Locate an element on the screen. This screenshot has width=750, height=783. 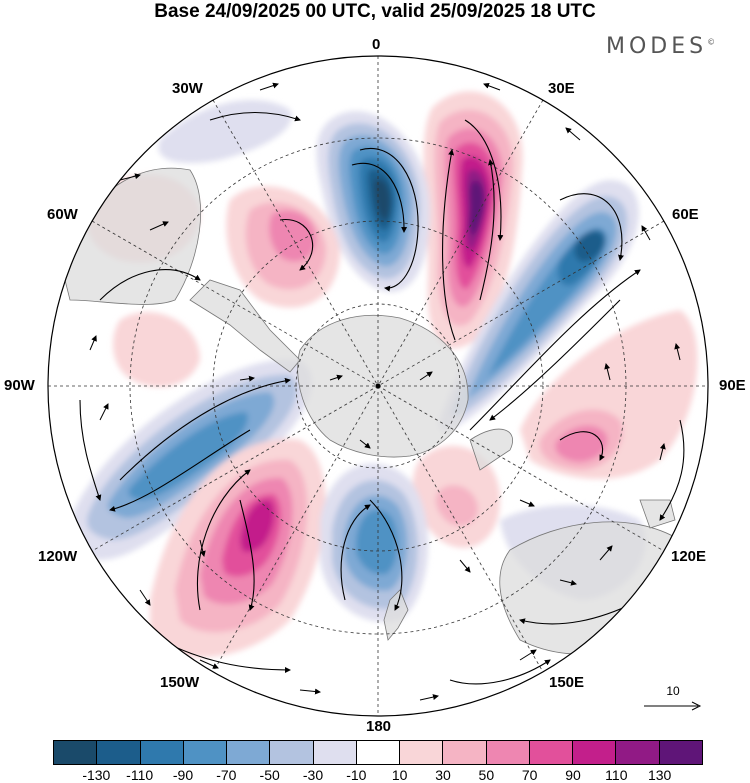
colorbar-tick-label: -30 is located at coordinates (313, 775).